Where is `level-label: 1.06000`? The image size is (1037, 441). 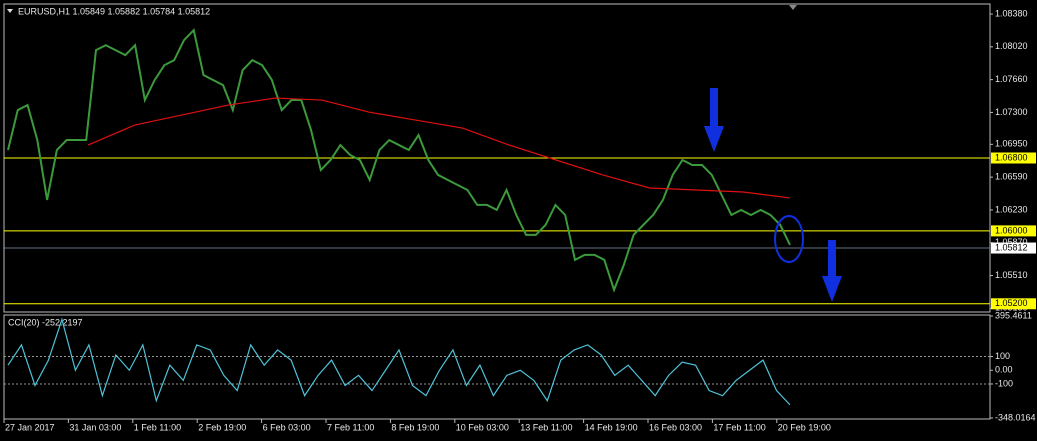
level-label: 1.06000 is located at coordinates (1011, 230).